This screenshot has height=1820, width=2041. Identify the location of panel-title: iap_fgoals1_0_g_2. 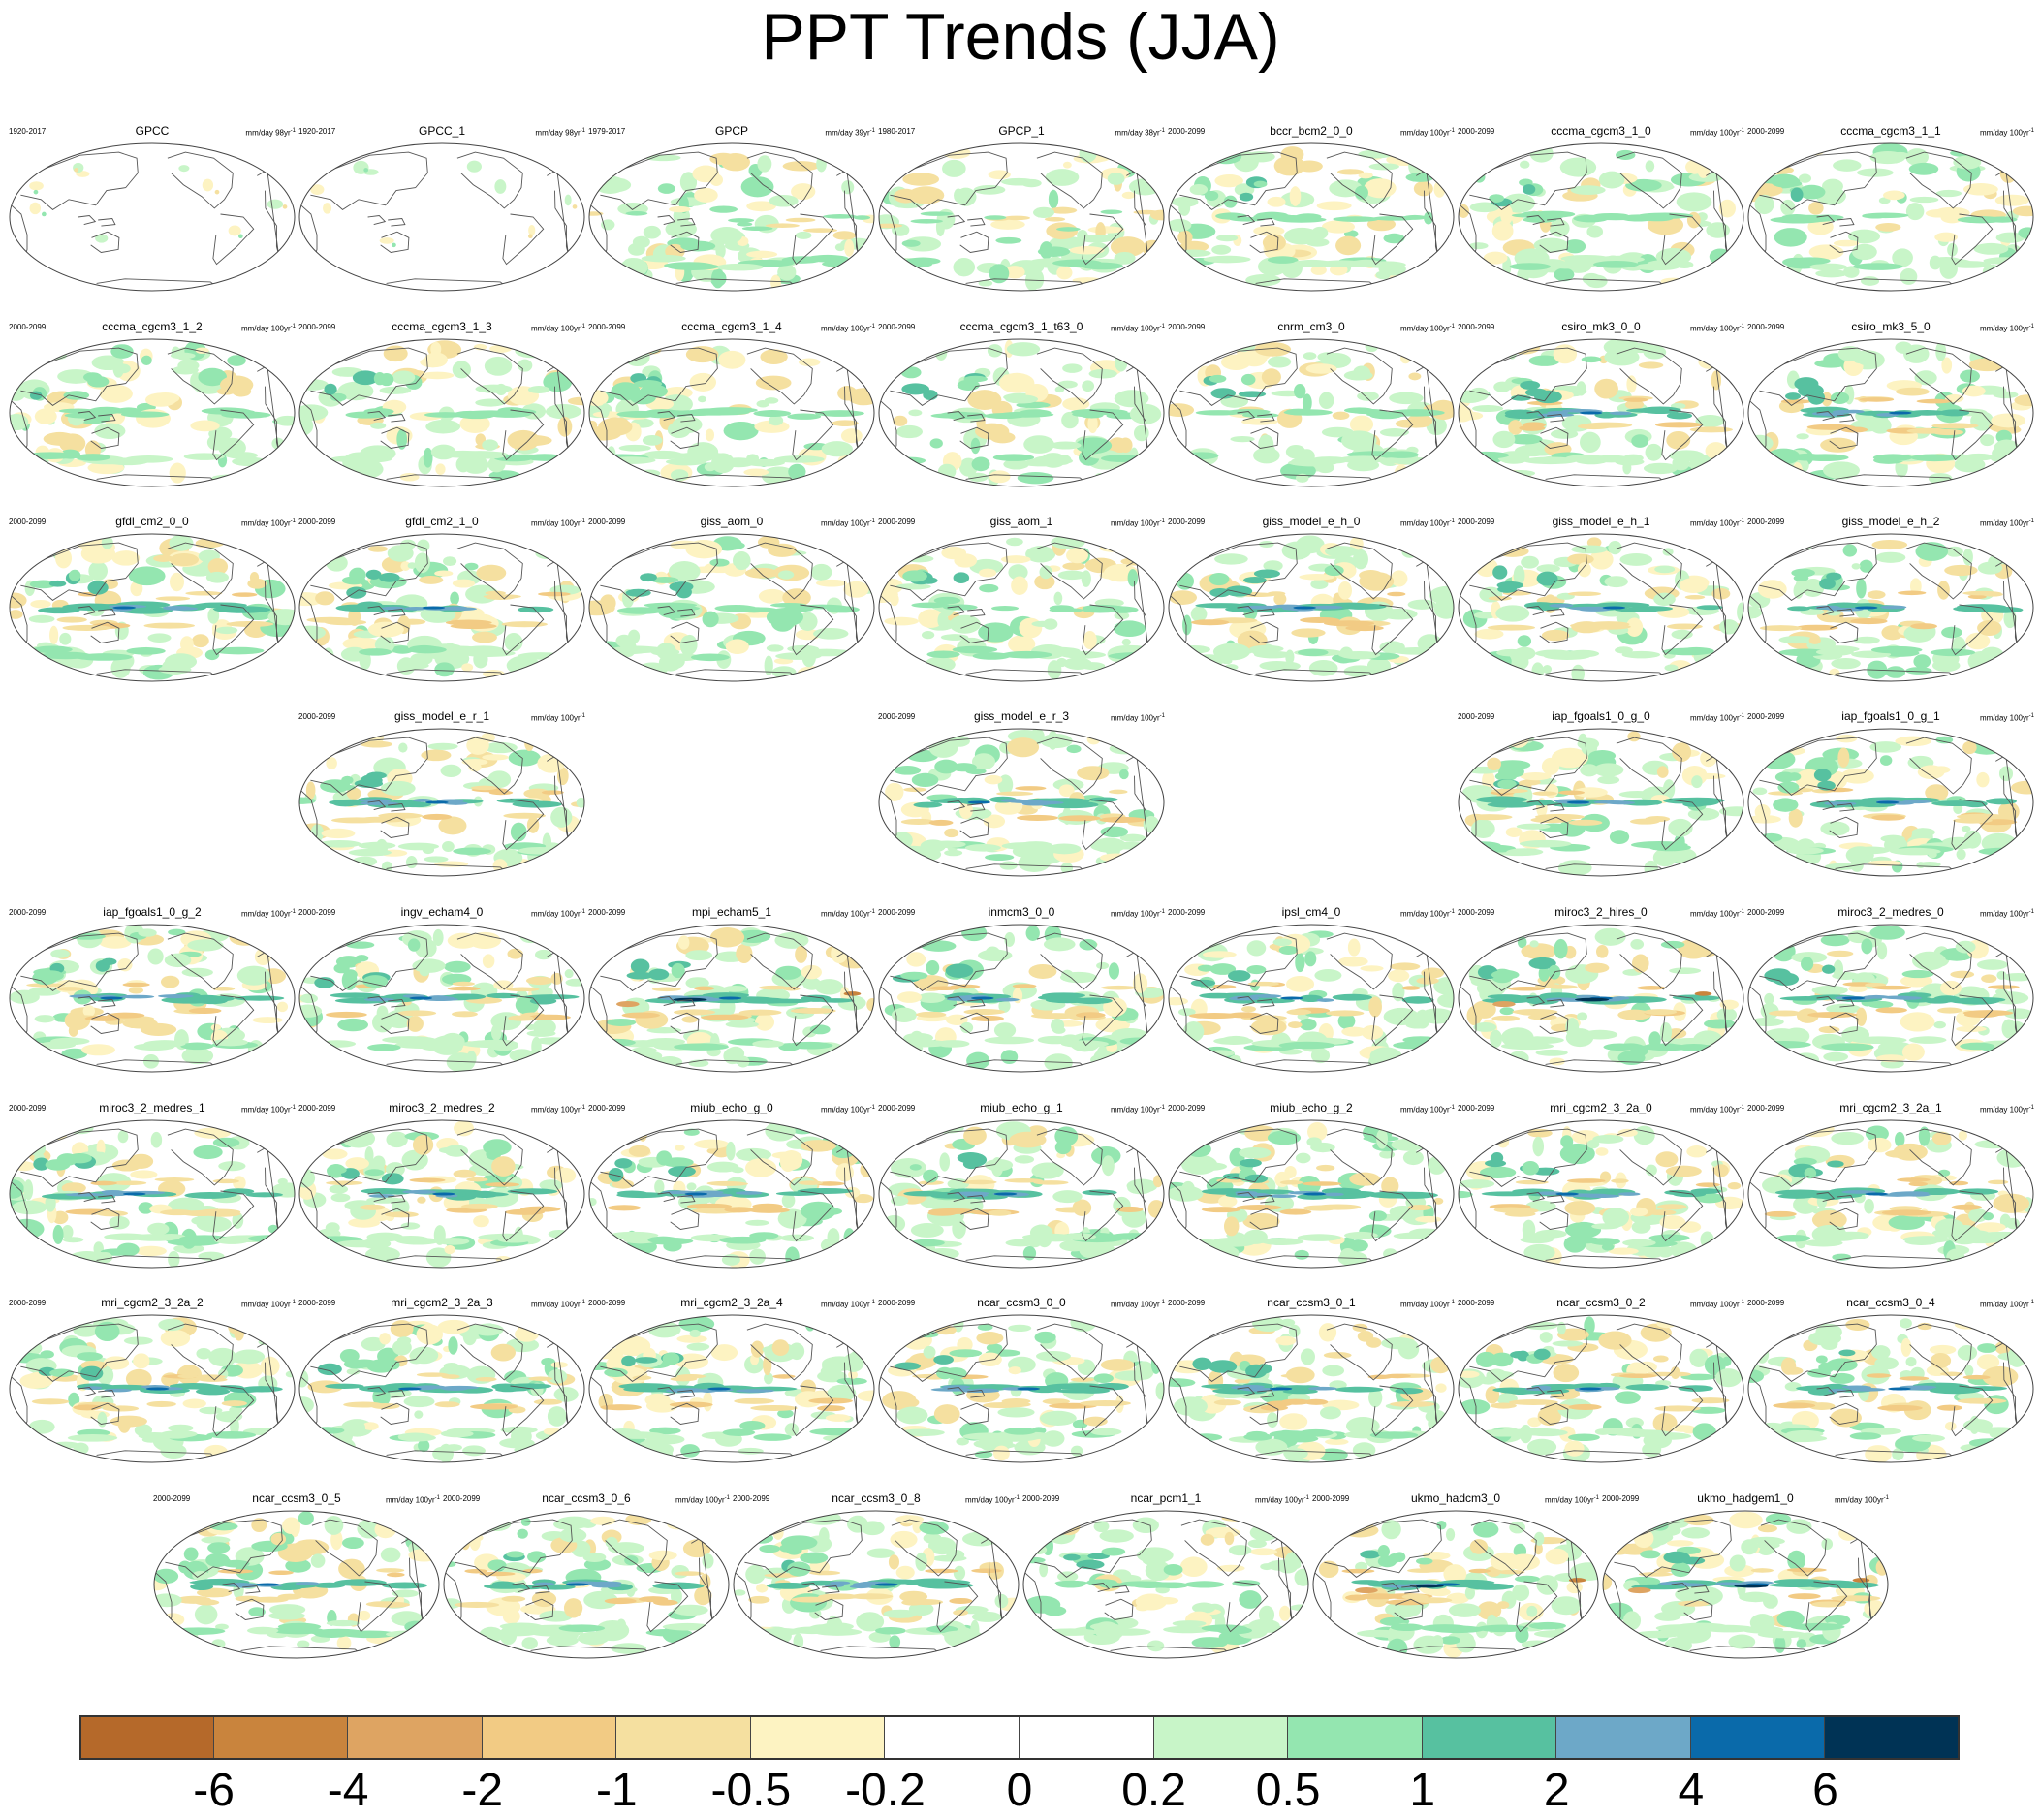
(152, 912).